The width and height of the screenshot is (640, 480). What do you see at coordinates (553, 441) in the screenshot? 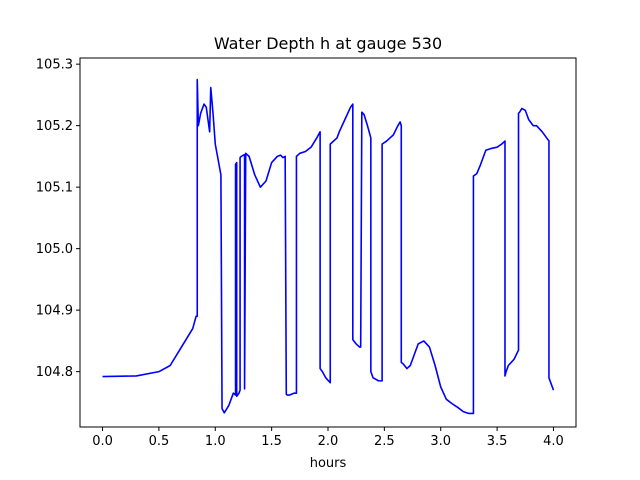
I see `x-tick-label: 4.0` at bounding box center [553, 441].